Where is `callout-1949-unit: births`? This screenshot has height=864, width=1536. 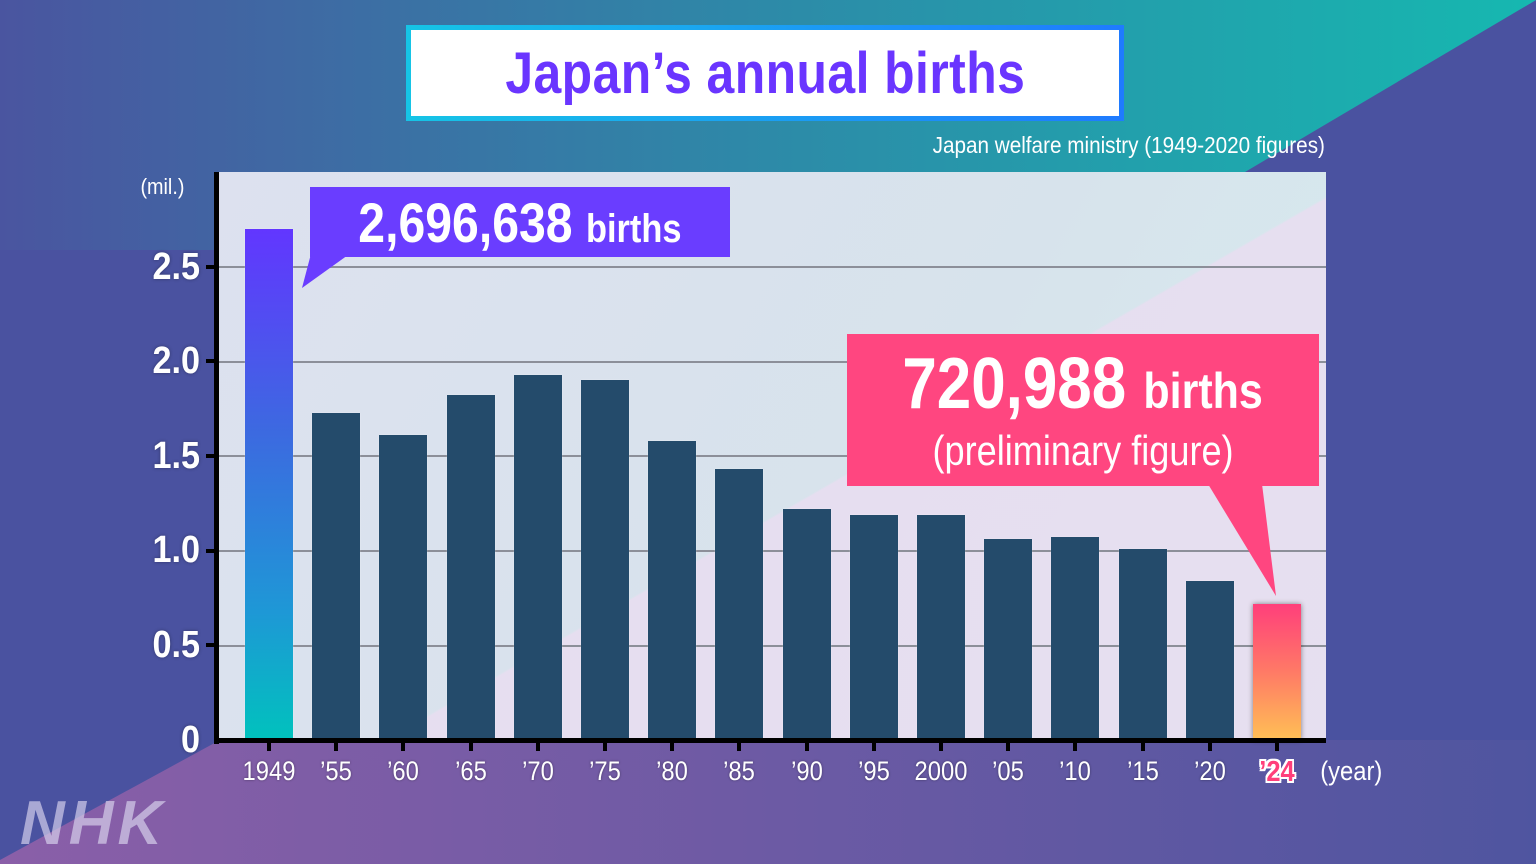
callout-1949-unit: births is located at coordinates (634, 228).